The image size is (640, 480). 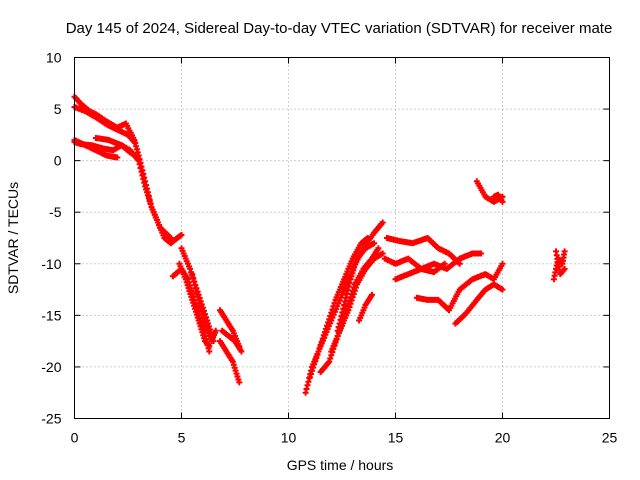 What do you see at coordinates (58, 109) in the screenshot?
I see `y-tick-label: 5` at bounding box center [58, 109].